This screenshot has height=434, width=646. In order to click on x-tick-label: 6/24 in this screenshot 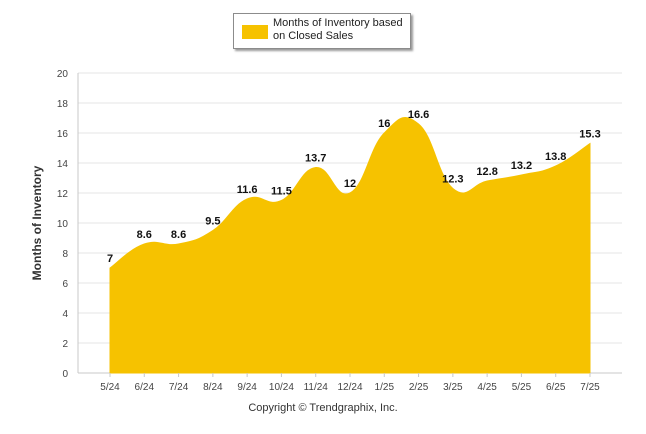, I will do `click(145, 387)`.